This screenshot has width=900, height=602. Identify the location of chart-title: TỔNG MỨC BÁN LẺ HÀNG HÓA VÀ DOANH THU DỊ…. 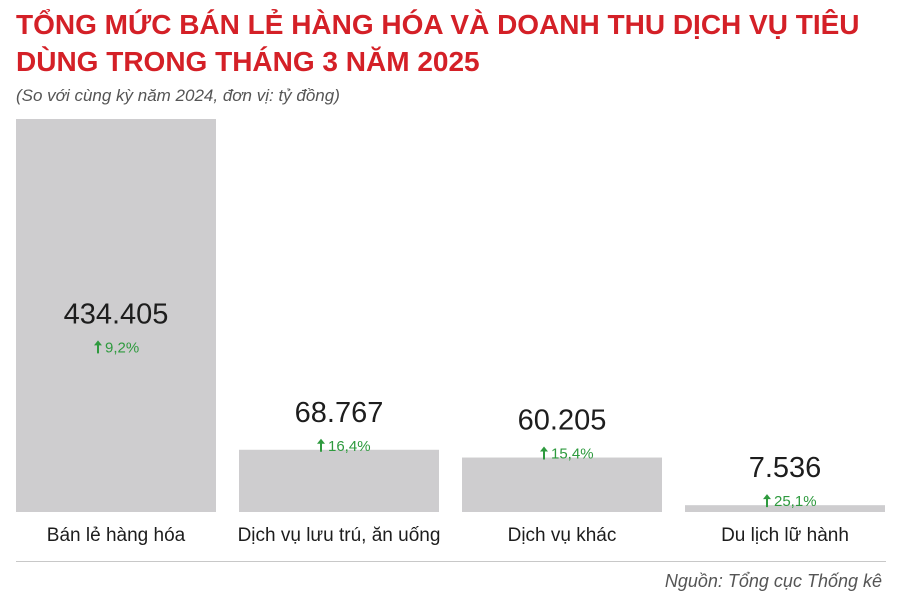
(438, 43).